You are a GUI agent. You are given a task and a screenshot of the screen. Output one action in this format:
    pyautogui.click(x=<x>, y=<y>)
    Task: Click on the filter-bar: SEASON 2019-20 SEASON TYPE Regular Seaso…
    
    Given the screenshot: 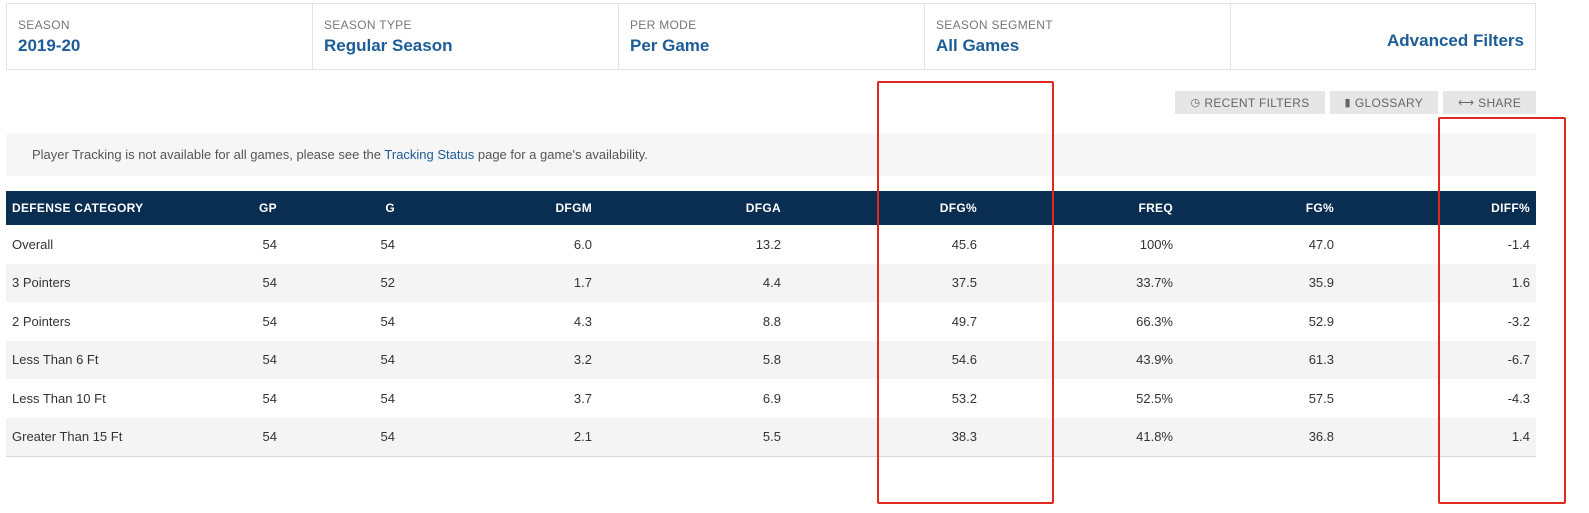 What is the action you would take?
    pyautogui.click(x=771, y=36)
    